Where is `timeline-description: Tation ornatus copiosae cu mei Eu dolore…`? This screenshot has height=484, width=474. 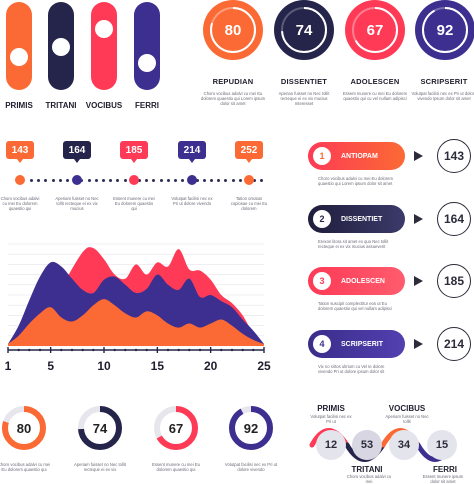
timeline-description: Tation ornatus copiosae cu mei Eu dolore… is located at coordinates (249, 204).